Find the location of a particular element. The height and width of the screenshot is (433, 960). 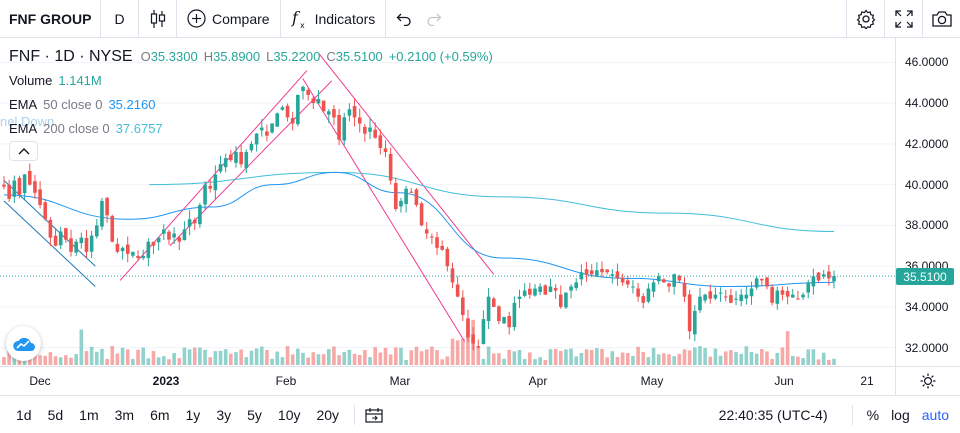

range-button-20y: 20y is located at coordinates (328, 414).